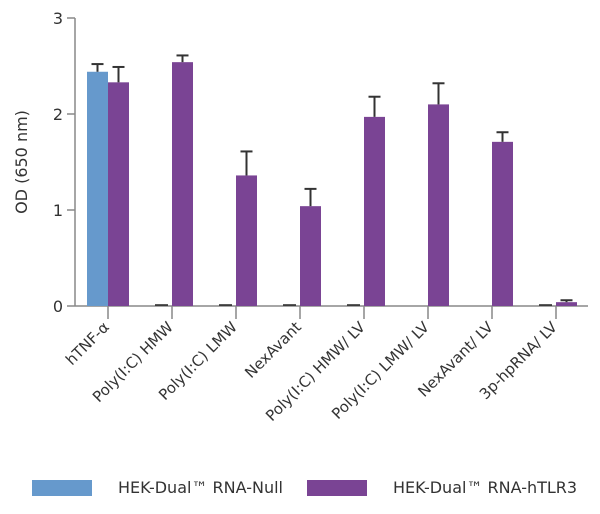 The height and width of the screenshot is (514, 600). I want to click on y-axis-label: OD (650 nm), so click(21, 162).